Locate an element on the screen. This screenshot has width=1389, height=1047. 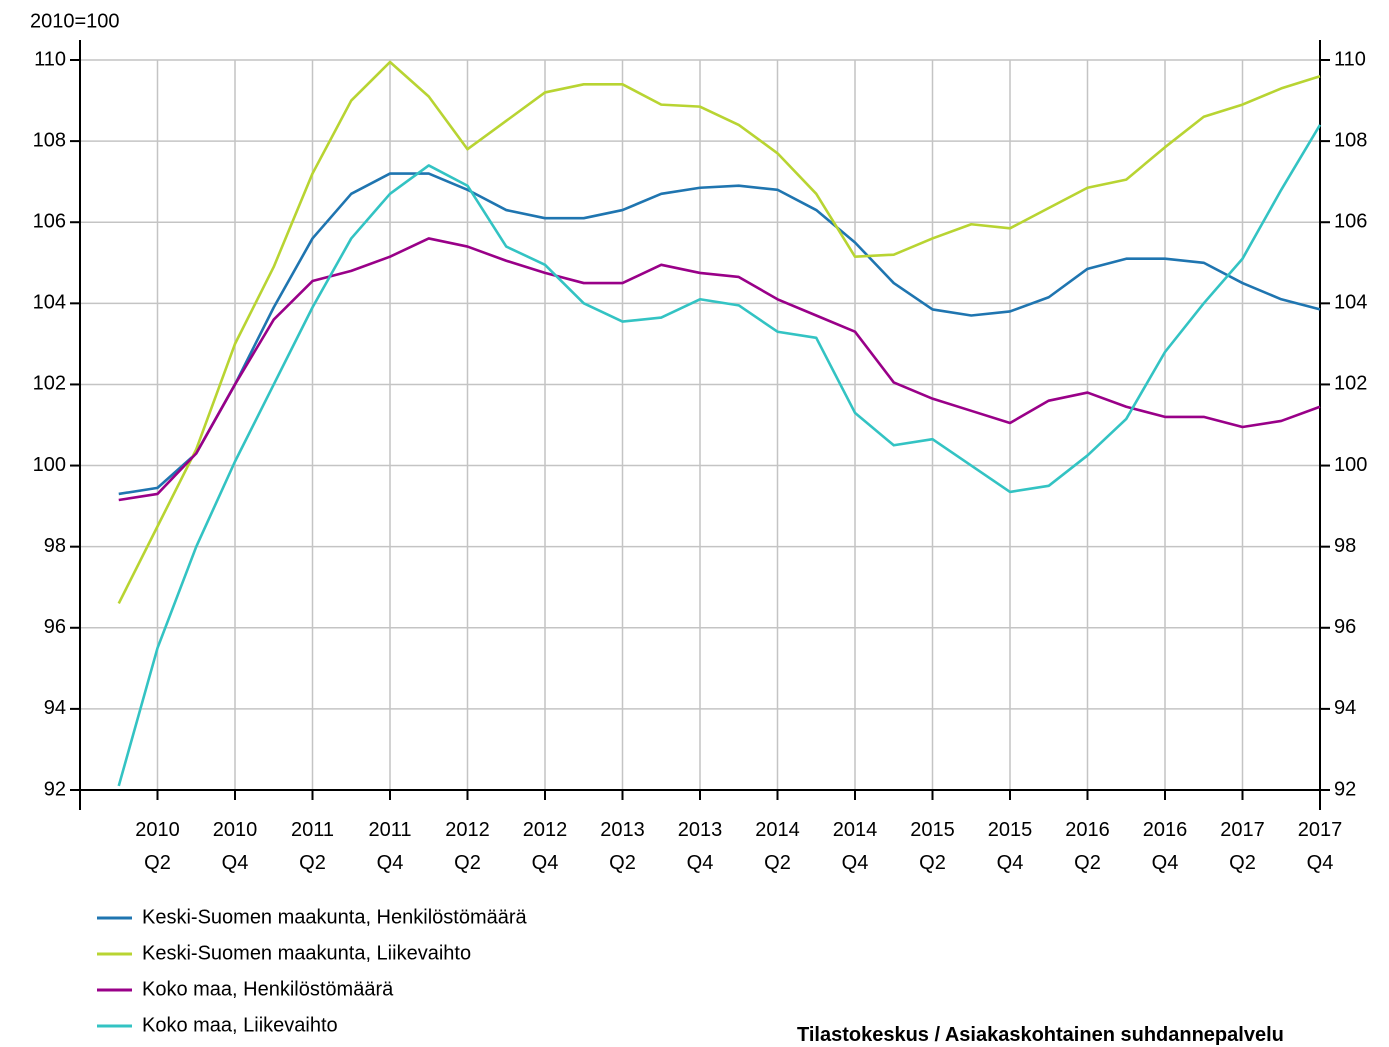
x-tick-label: 2013 Q2 is located at coordinates (622, 846).